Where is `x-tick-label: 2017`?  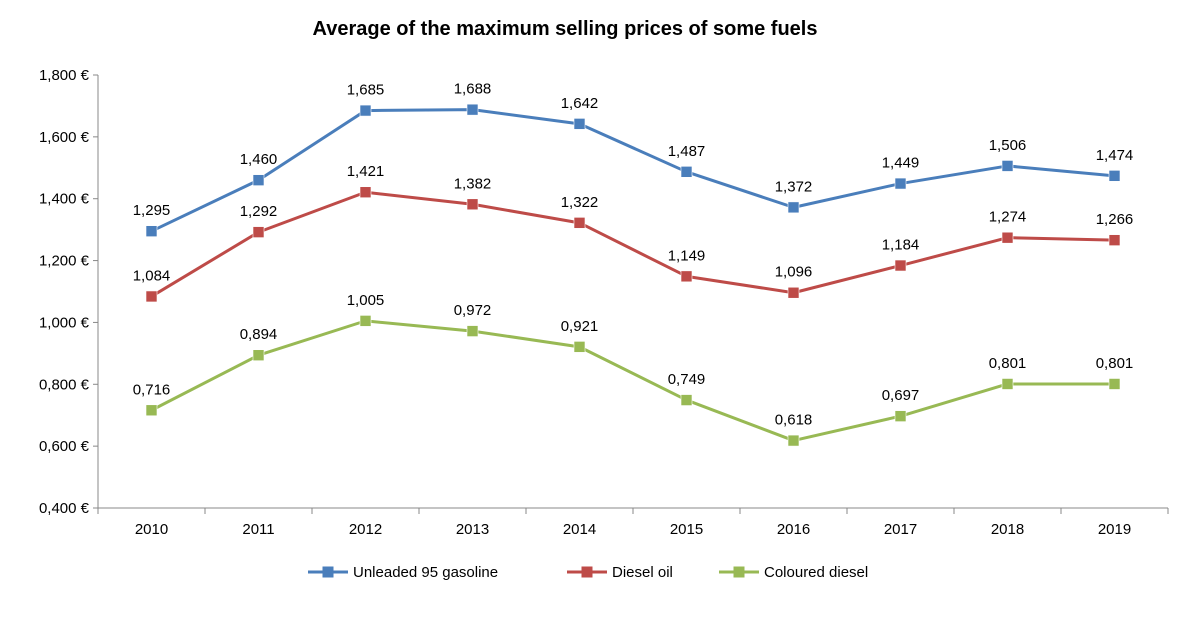
x-tick-label: 2017 is located at coordinates (900, 529).